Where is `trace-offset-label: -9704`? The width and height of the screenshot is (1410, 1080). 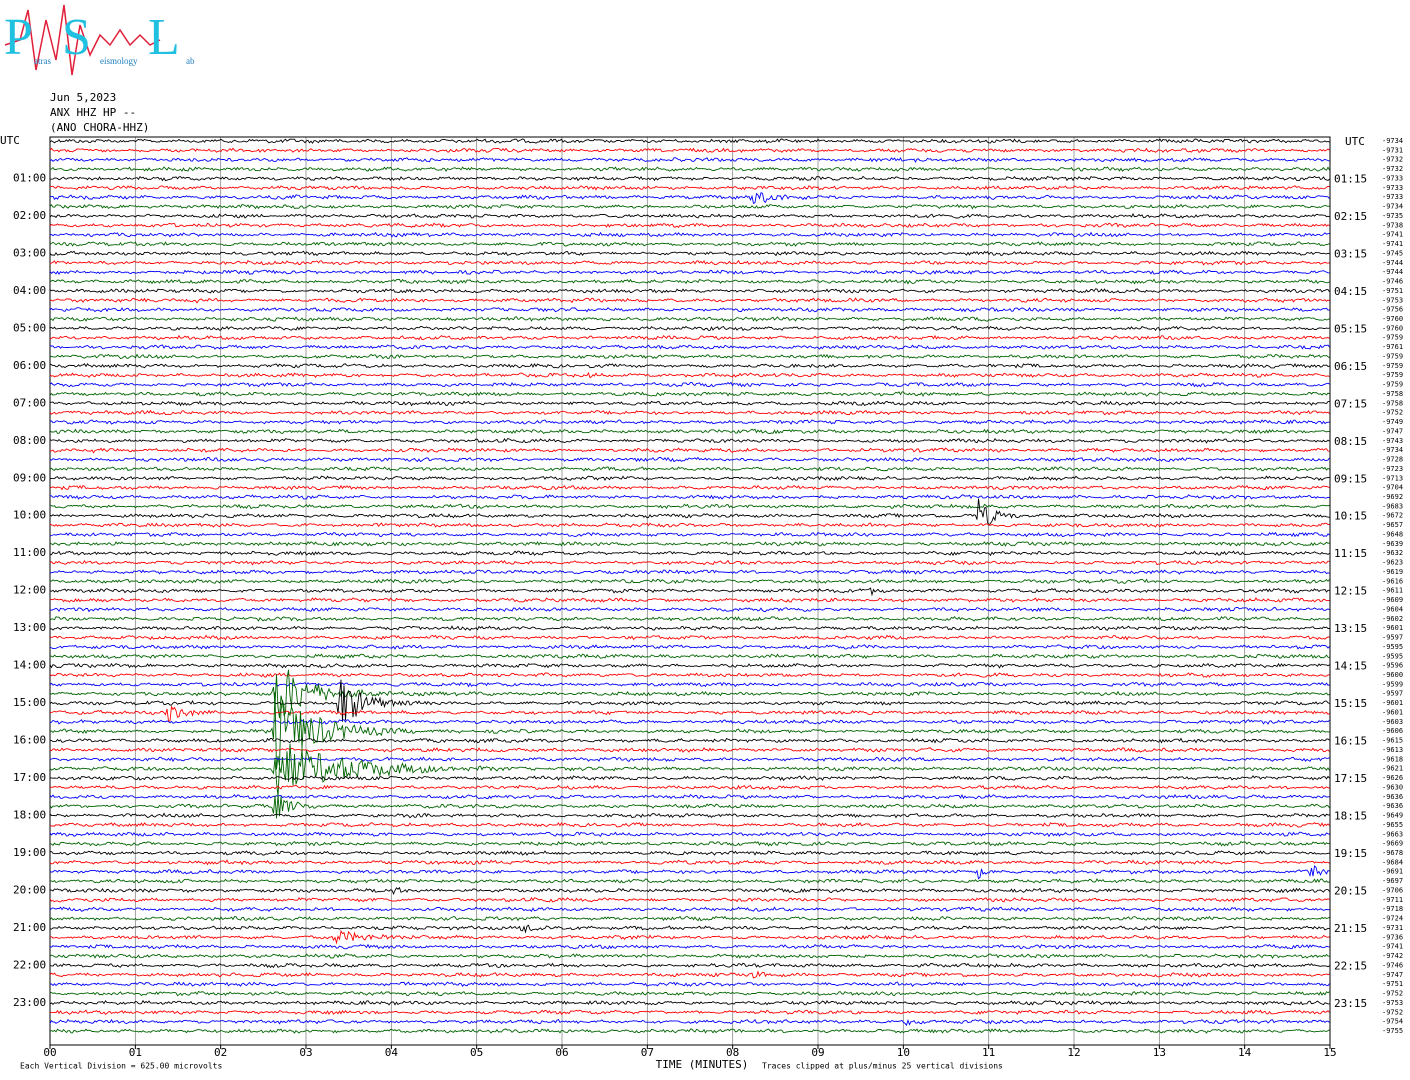
trace-offset-label: -9704 is located at coordinates (1392, 488).